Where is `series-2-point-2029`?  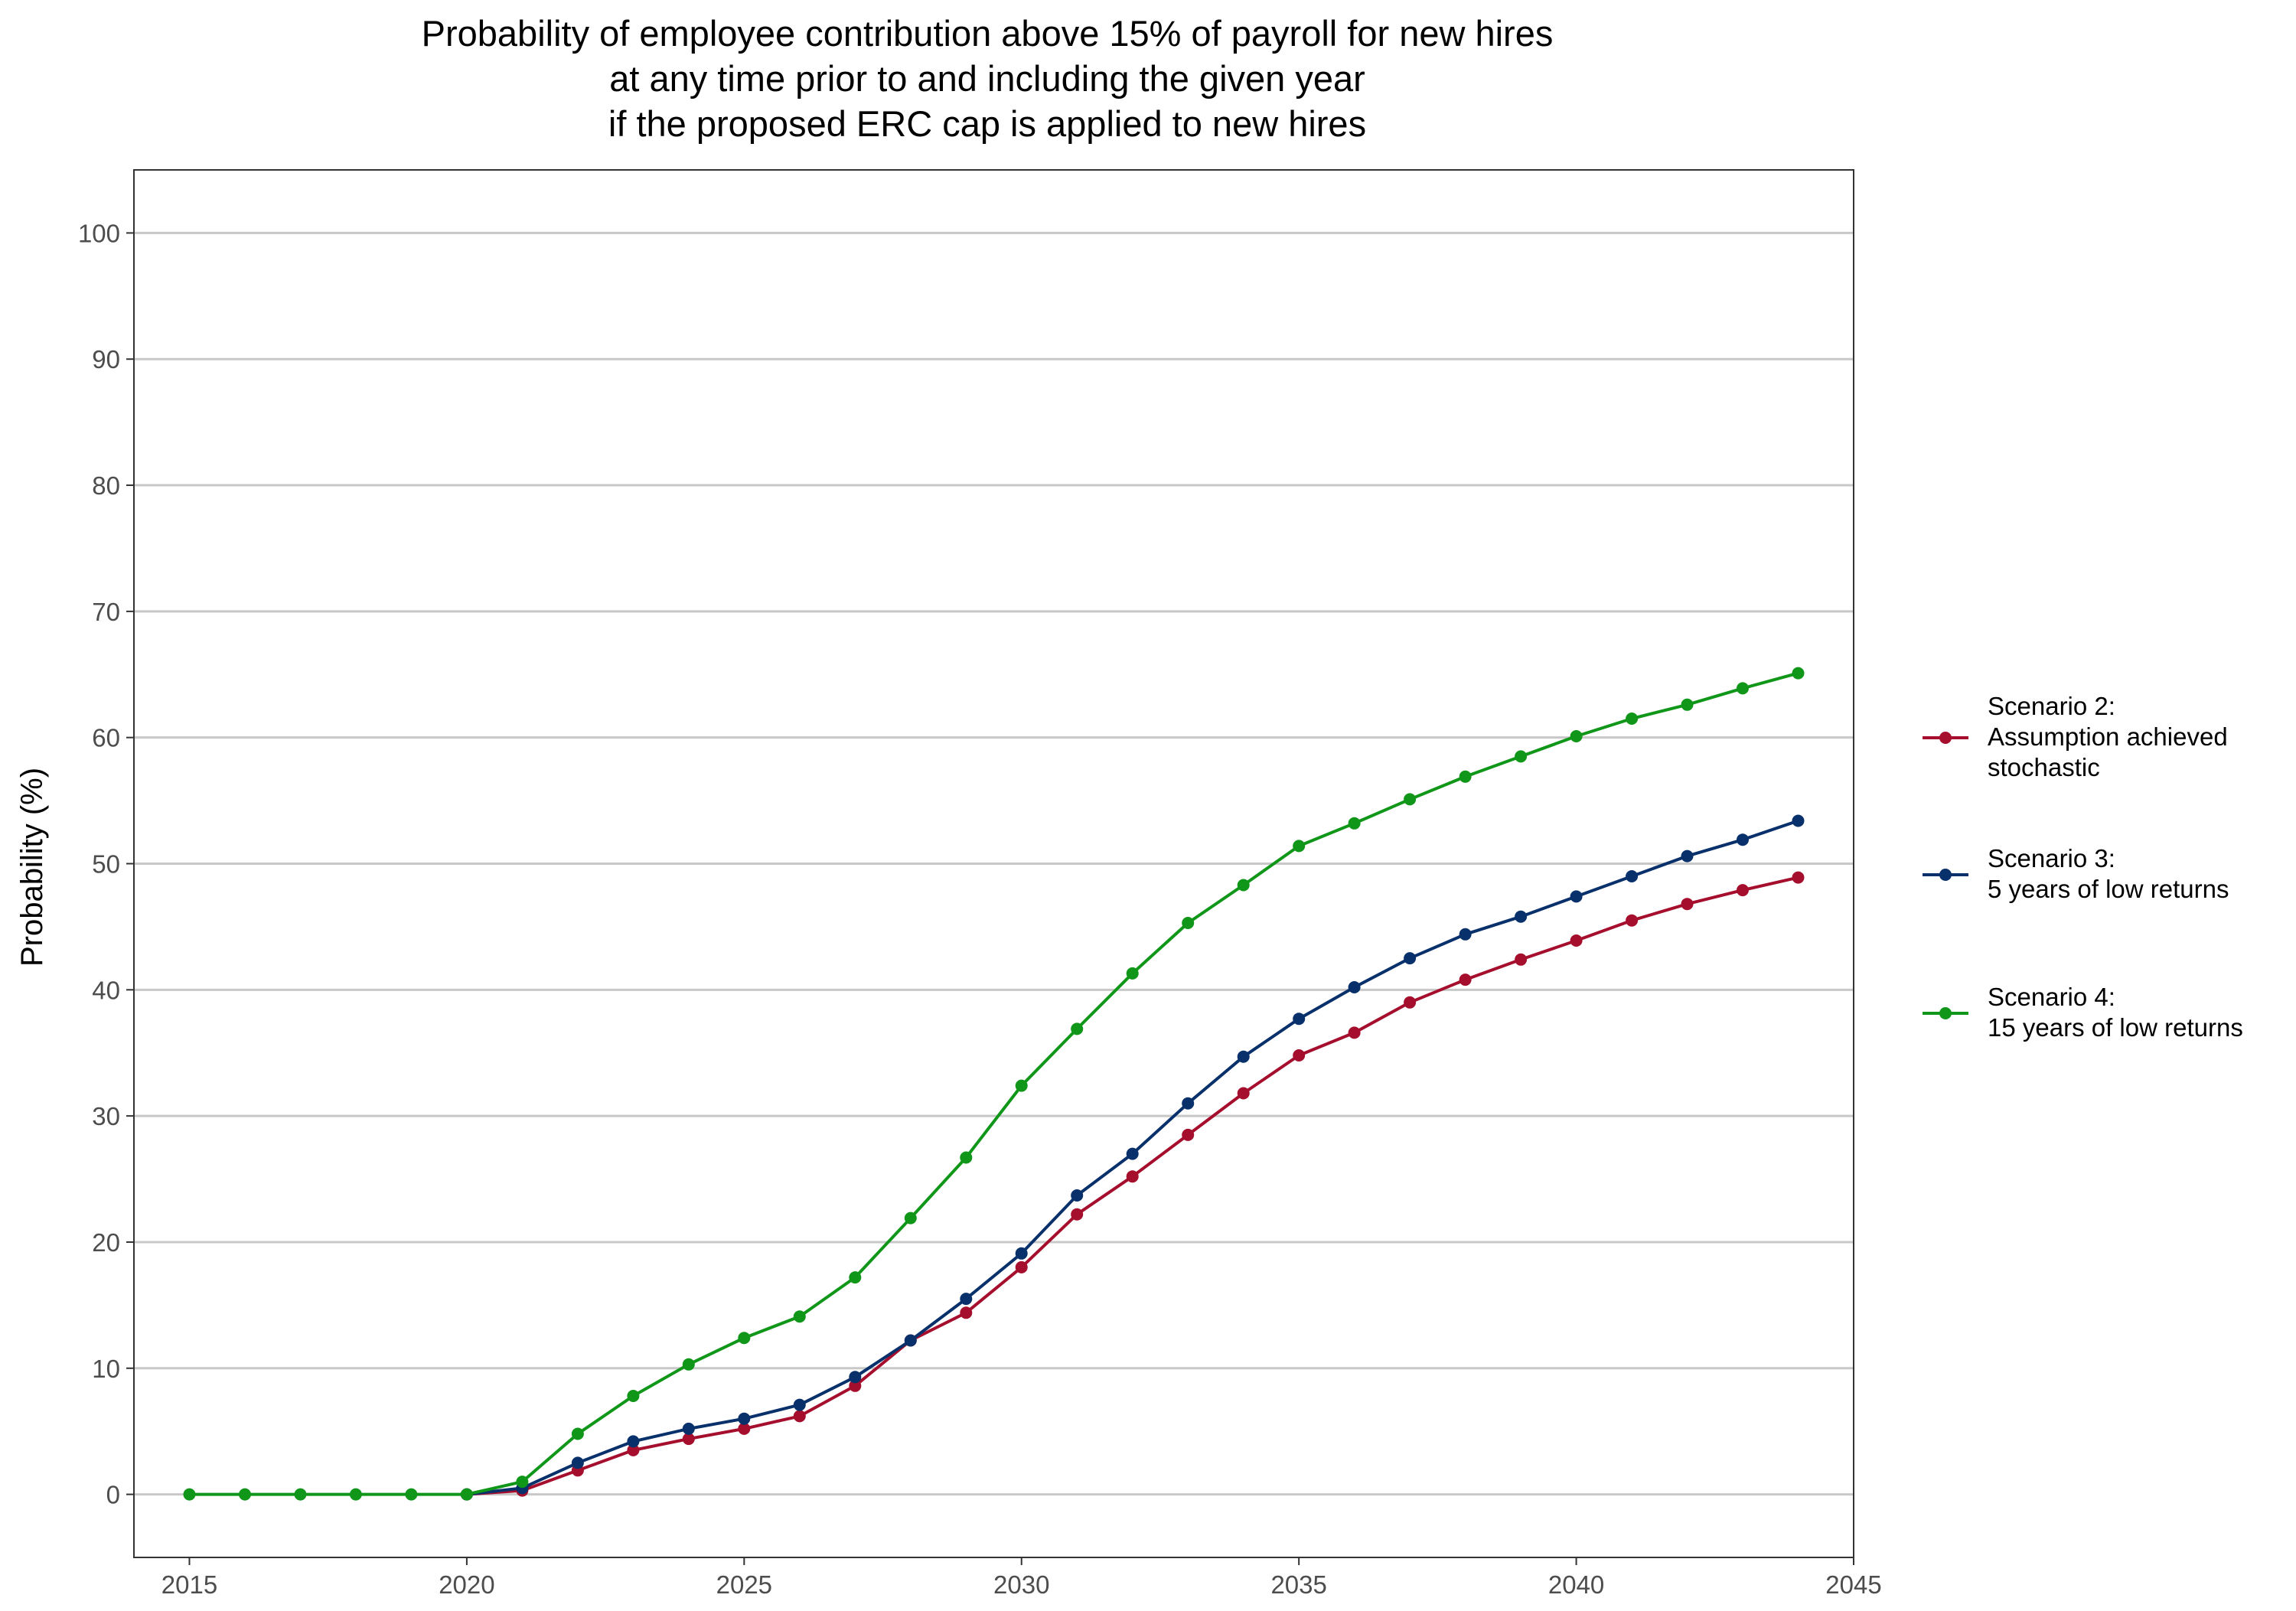
series-2-point-2029 is located at coordinates (966, 1299).